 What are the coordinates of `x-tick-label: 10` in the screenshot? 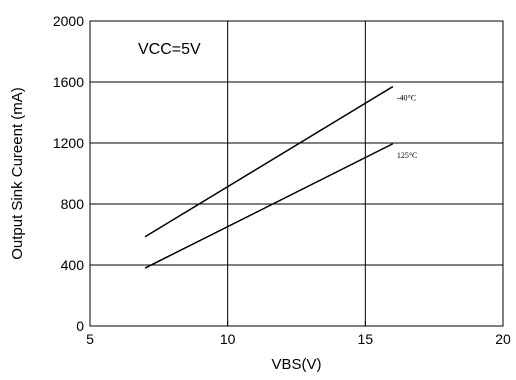 It's located at (228, 339).